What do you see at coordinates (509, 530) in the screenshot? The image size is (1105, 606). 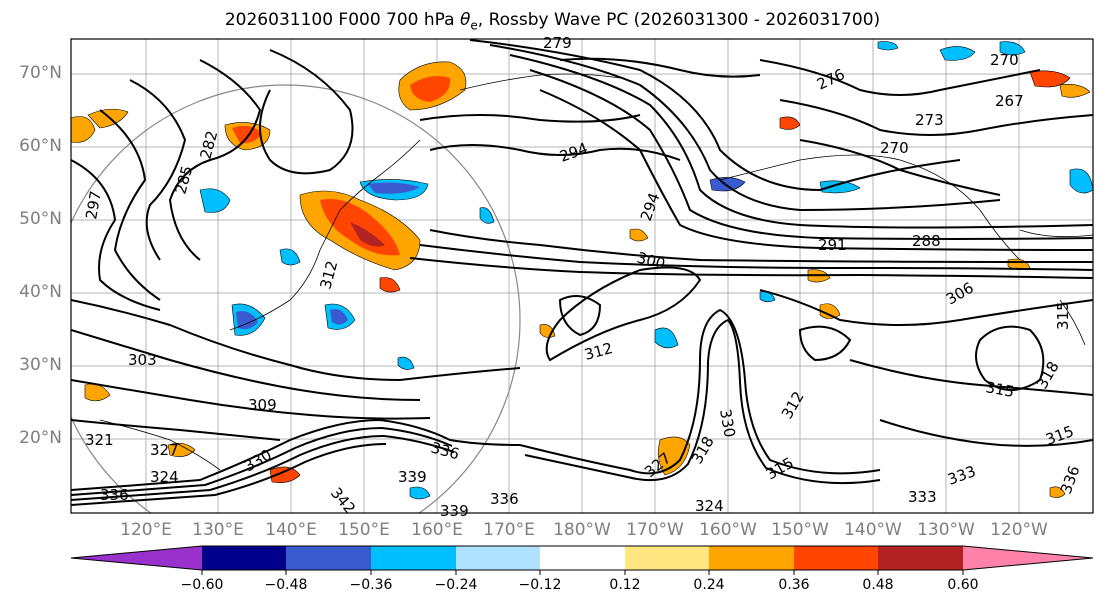 I see `lon-label: 170°E` at bounding box center [509, 530].